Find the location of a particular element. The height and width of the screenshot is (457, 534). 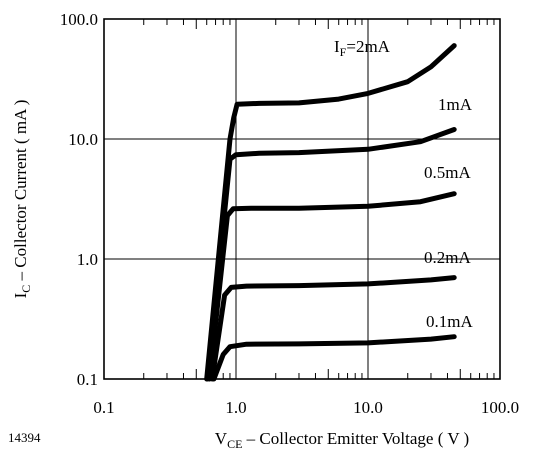

figure-id: 14394 is located at coordinates (24, 437).